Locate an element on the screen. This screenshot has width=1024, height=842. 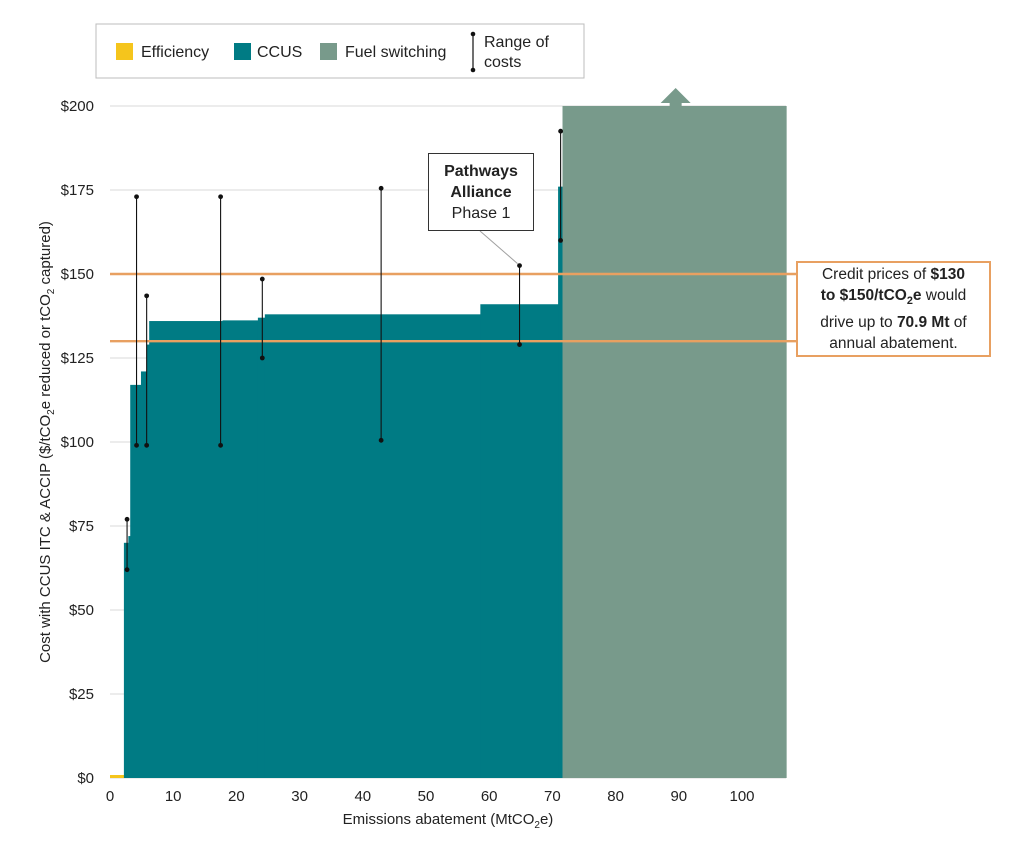
pathways-line2: Alliance is located at coordinates (481, 192).